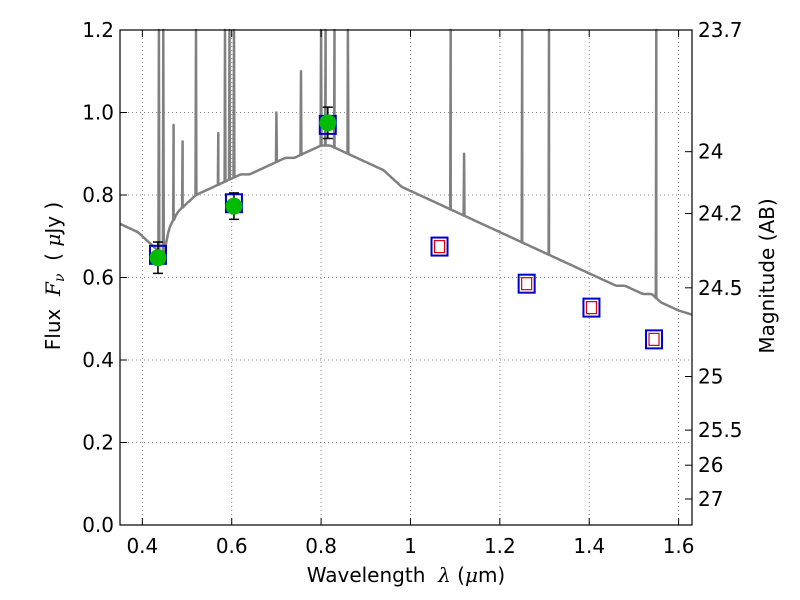 Image resolution: width=800 pixels, height=600 pixels. What do you see at coordinates (232, 546) in the screenshot?
I see `x-tick-label: 0.6` at bounding box center [232, 546].